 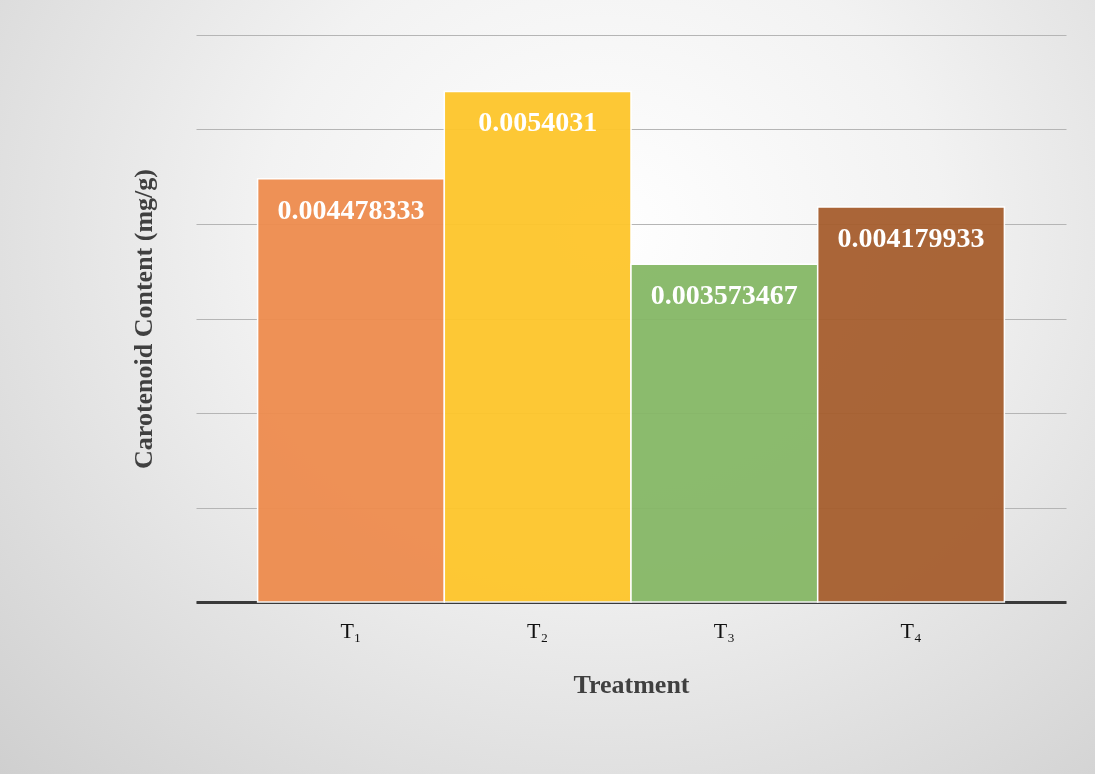 What do you see at coordinates (911, 237) in the screenshot?
I see `data-label: 0.004179933` at bounding box center [911, 237].